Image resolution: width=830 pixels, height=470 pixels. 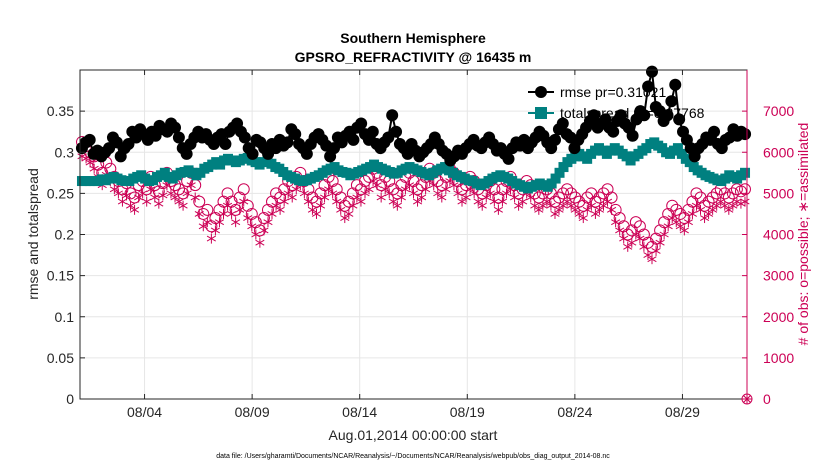 I want to click on y-axis-label-right: # of obs: o=possible; ∗=assimilated, so click(x=803, y=234).